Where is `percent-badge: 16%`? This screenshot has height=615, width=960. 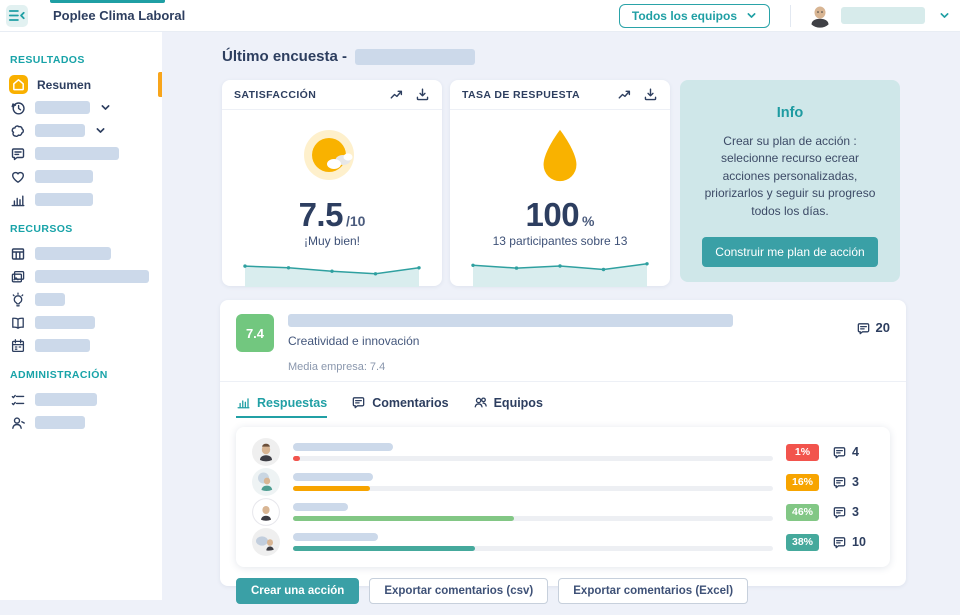 percent-badge: 16% is located at coordinates (802, 482).